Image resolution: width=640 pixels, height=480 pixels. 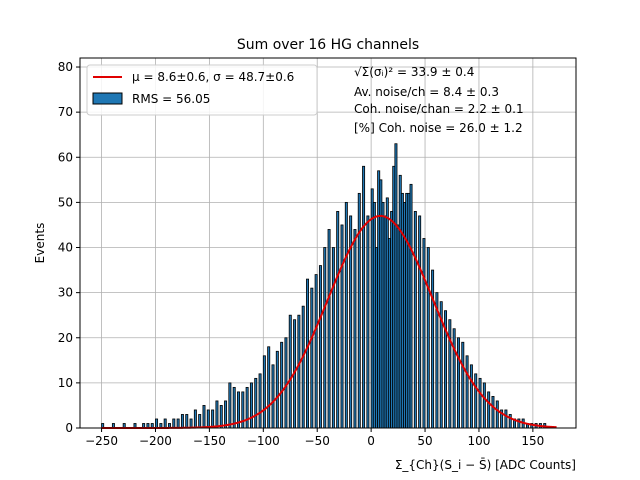 I want to click on y-ticks: 0 10 20 30 40 50 60 70 80, so click(x=69, y=247).